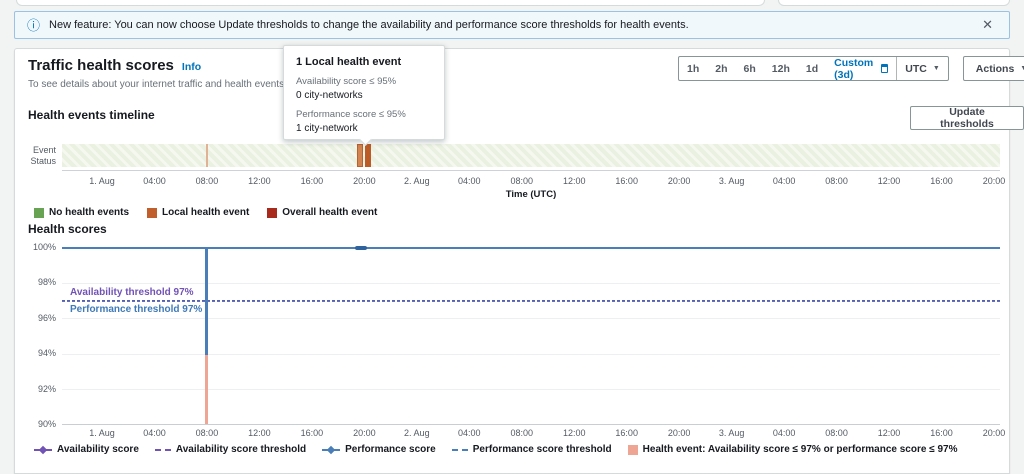 The width and height of the screenshot is (1024, 474). What do you see at coordinates (531, 248) in the screenshot?
I see `score-line-100pct` at bounding box center [531, 248].